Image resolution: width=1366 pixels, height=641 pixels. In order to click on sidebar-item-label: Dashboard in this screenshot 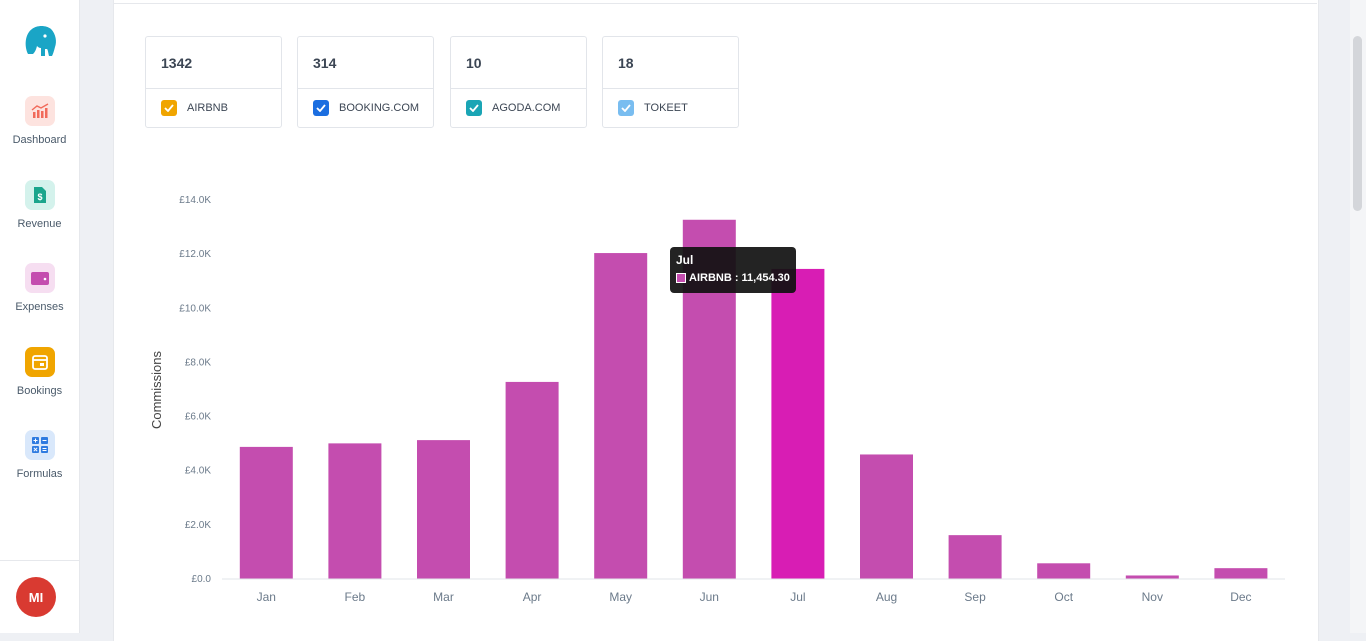, I will do `click(39, 140)`.